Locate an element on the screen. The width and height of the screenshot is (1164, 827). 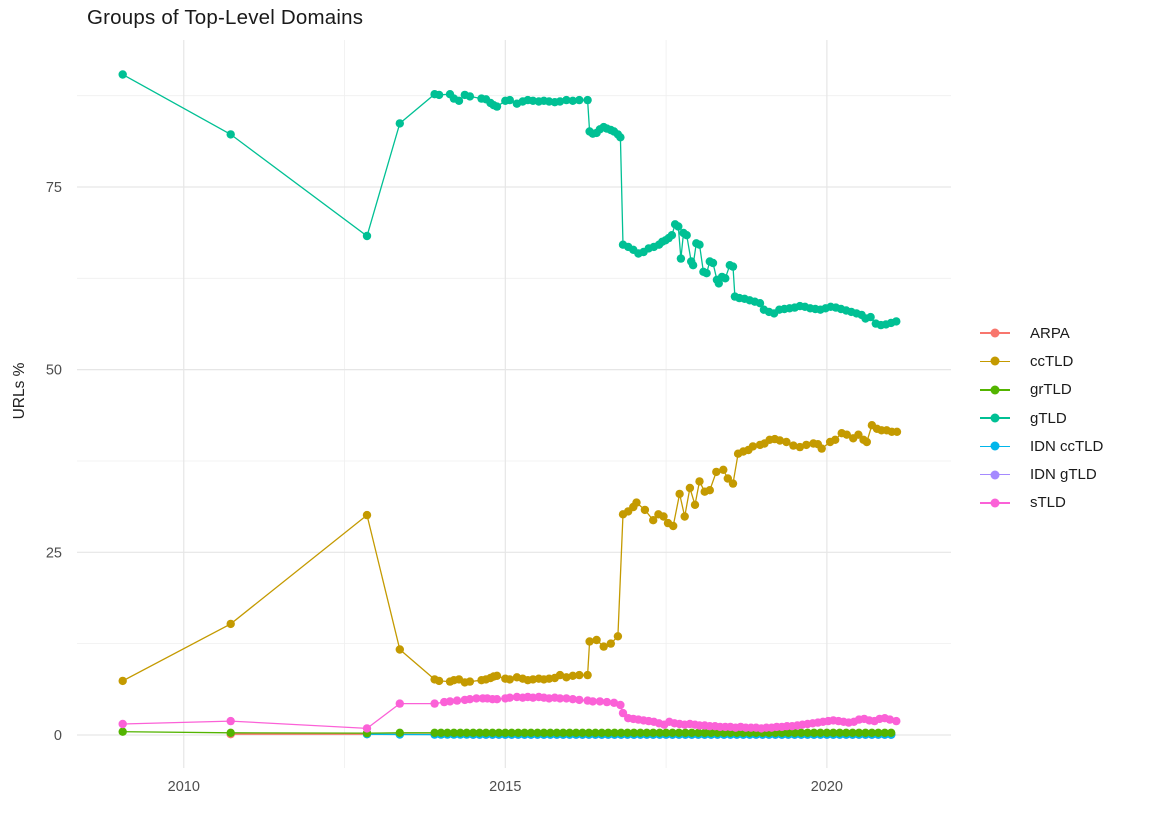
legend-swatch-gtld-icon is located at coordinates (995, 418).